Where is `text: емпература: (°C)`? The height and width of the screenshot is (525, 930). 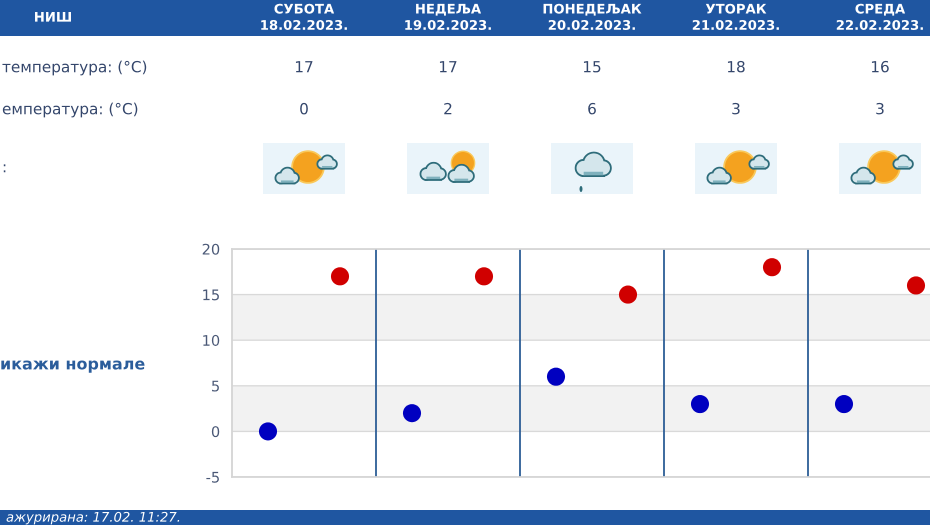 text: емпература: (°C) is located at coordinates (70, 110).